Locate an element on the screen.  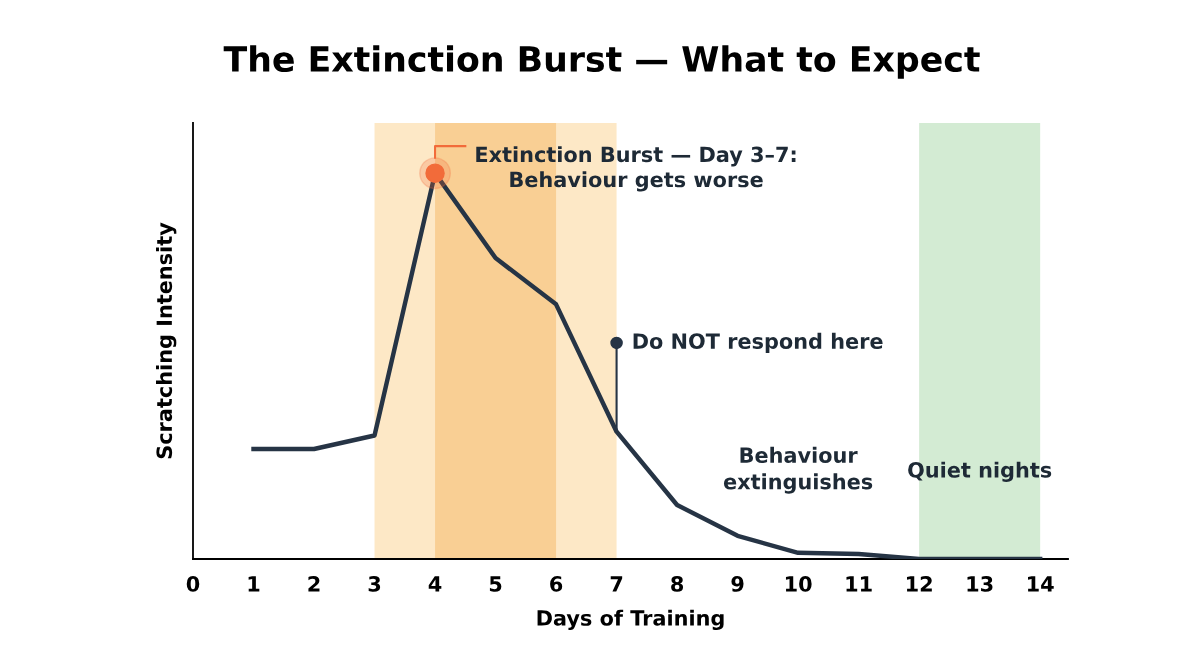
x-axis-title: Days of Training is located at coordinates (630, 620).